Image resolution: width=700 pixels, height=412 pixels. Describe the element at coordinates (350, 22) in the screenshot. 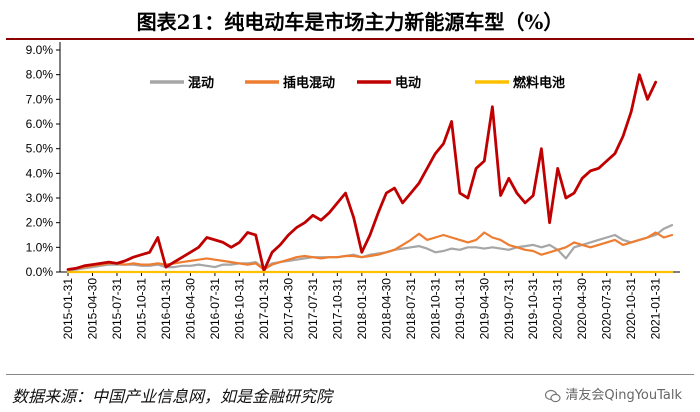

I see `chart-title: 图表21：纯电动车是市场主力新能源车型（%）` at that location.